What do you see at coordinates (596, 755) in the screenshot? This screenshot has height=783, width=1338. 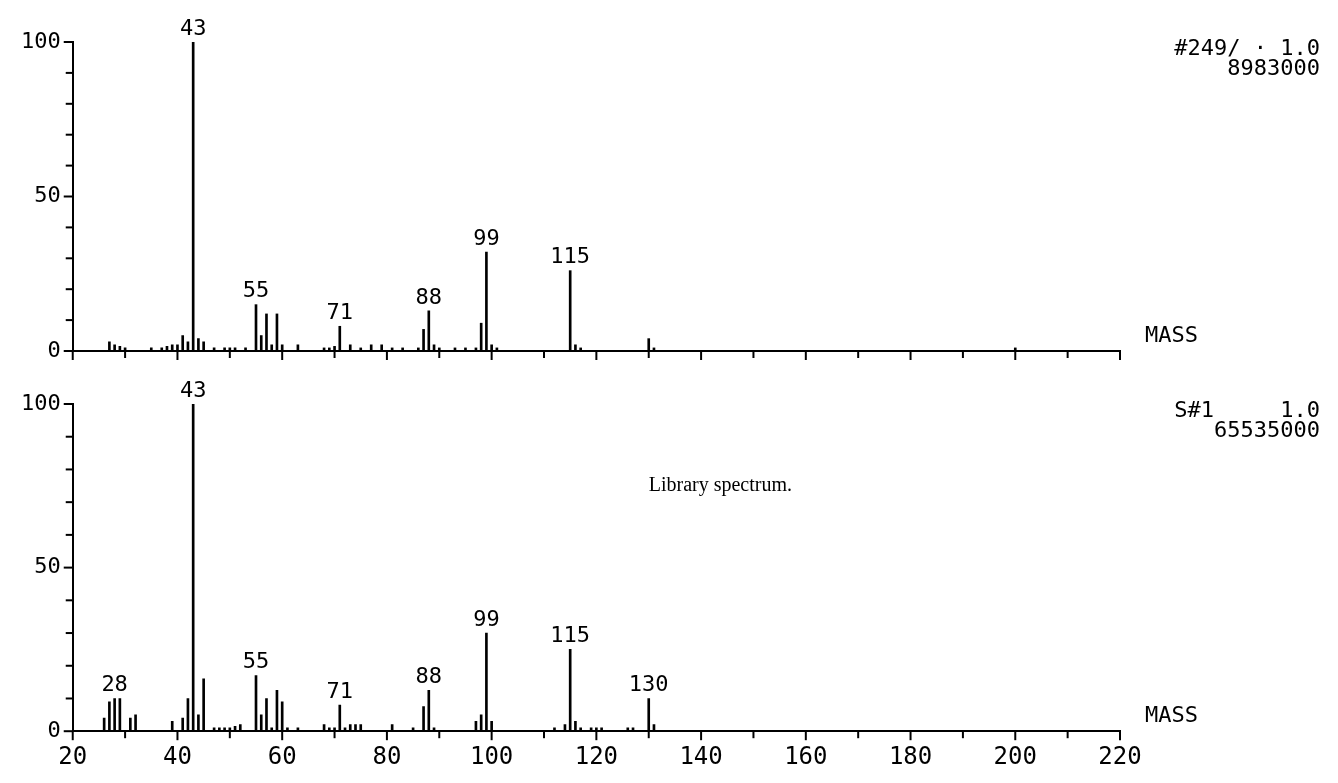 I see `x-tick-label: 120` at bounding box center [596, 755].